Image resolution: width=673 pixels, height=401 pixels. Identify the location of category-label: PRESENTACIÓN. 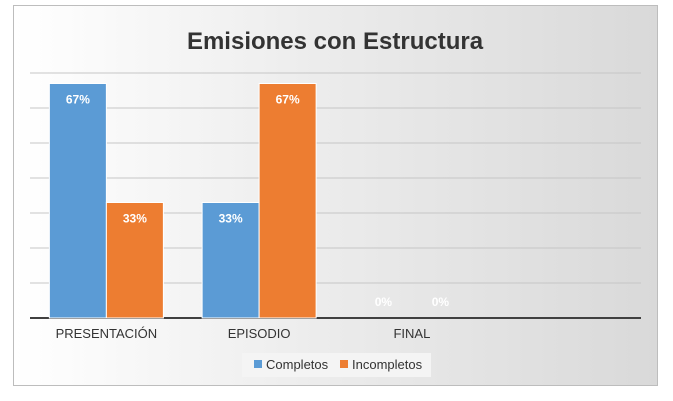
(107, 333).